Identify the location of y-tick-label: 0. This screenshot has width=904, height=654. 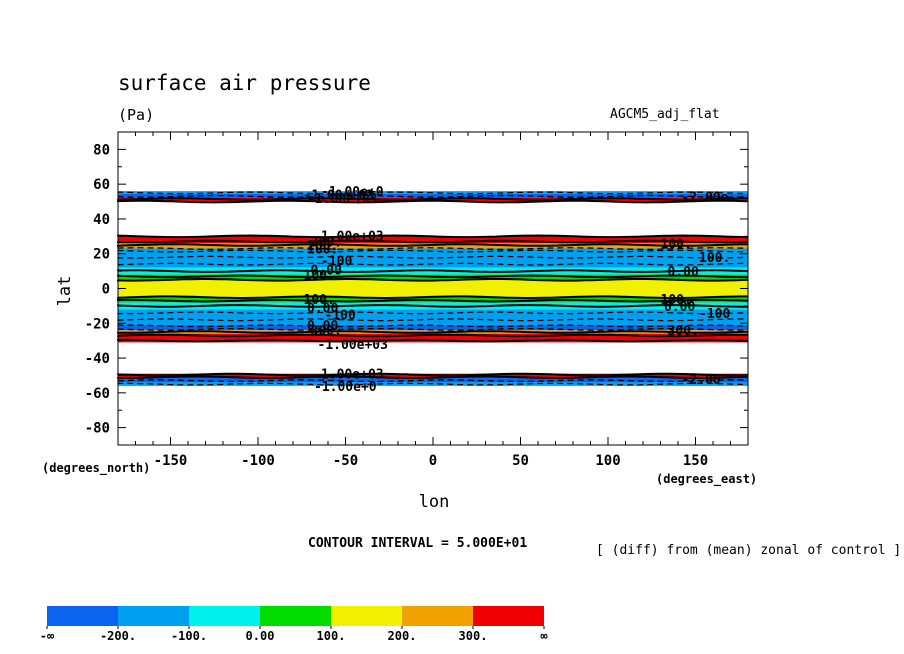
(106, 290).